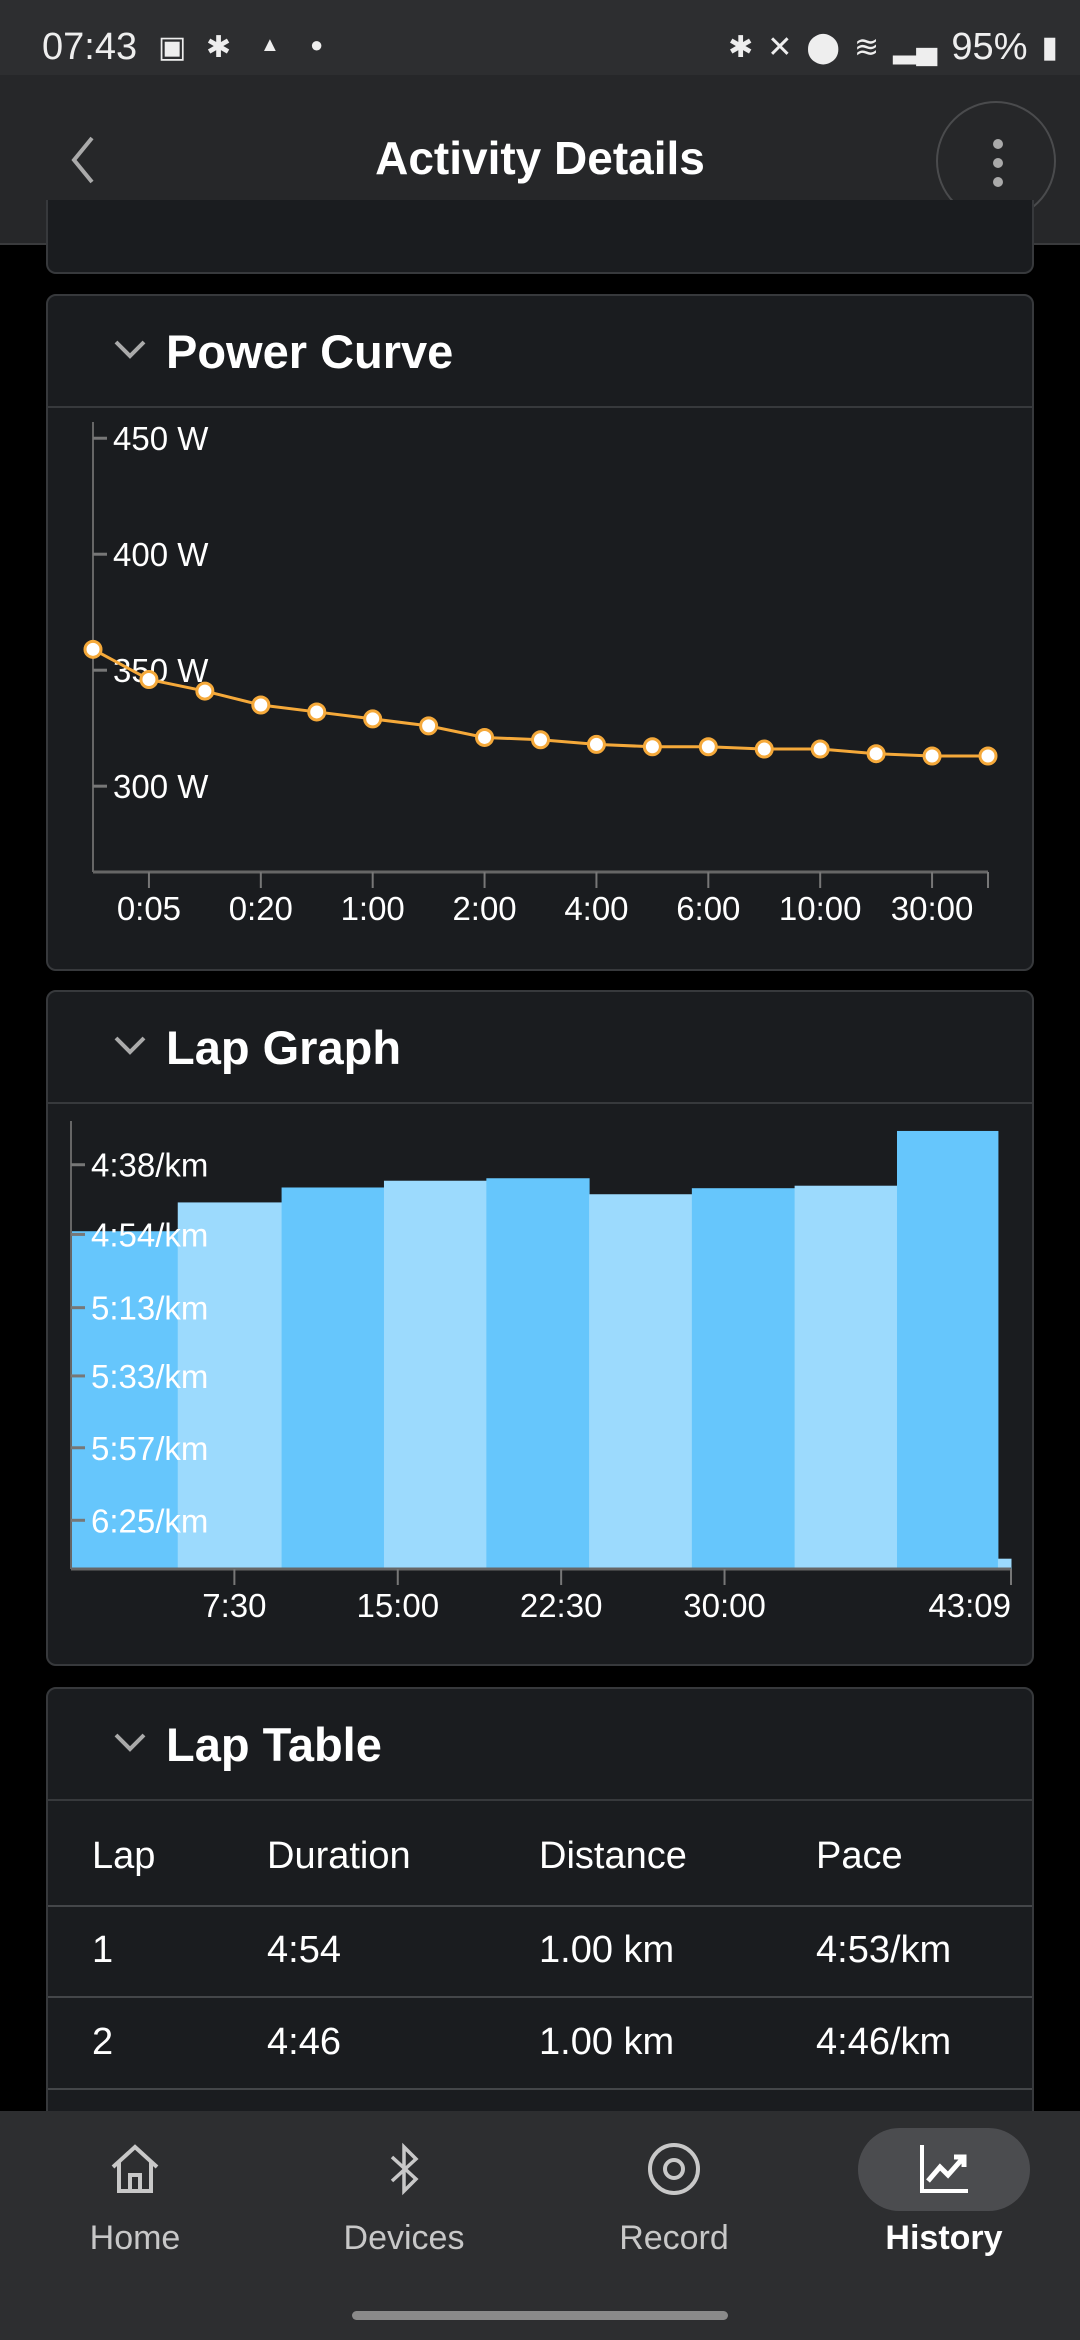  I want to click on location-icon: ⬤, so click(823, 47).